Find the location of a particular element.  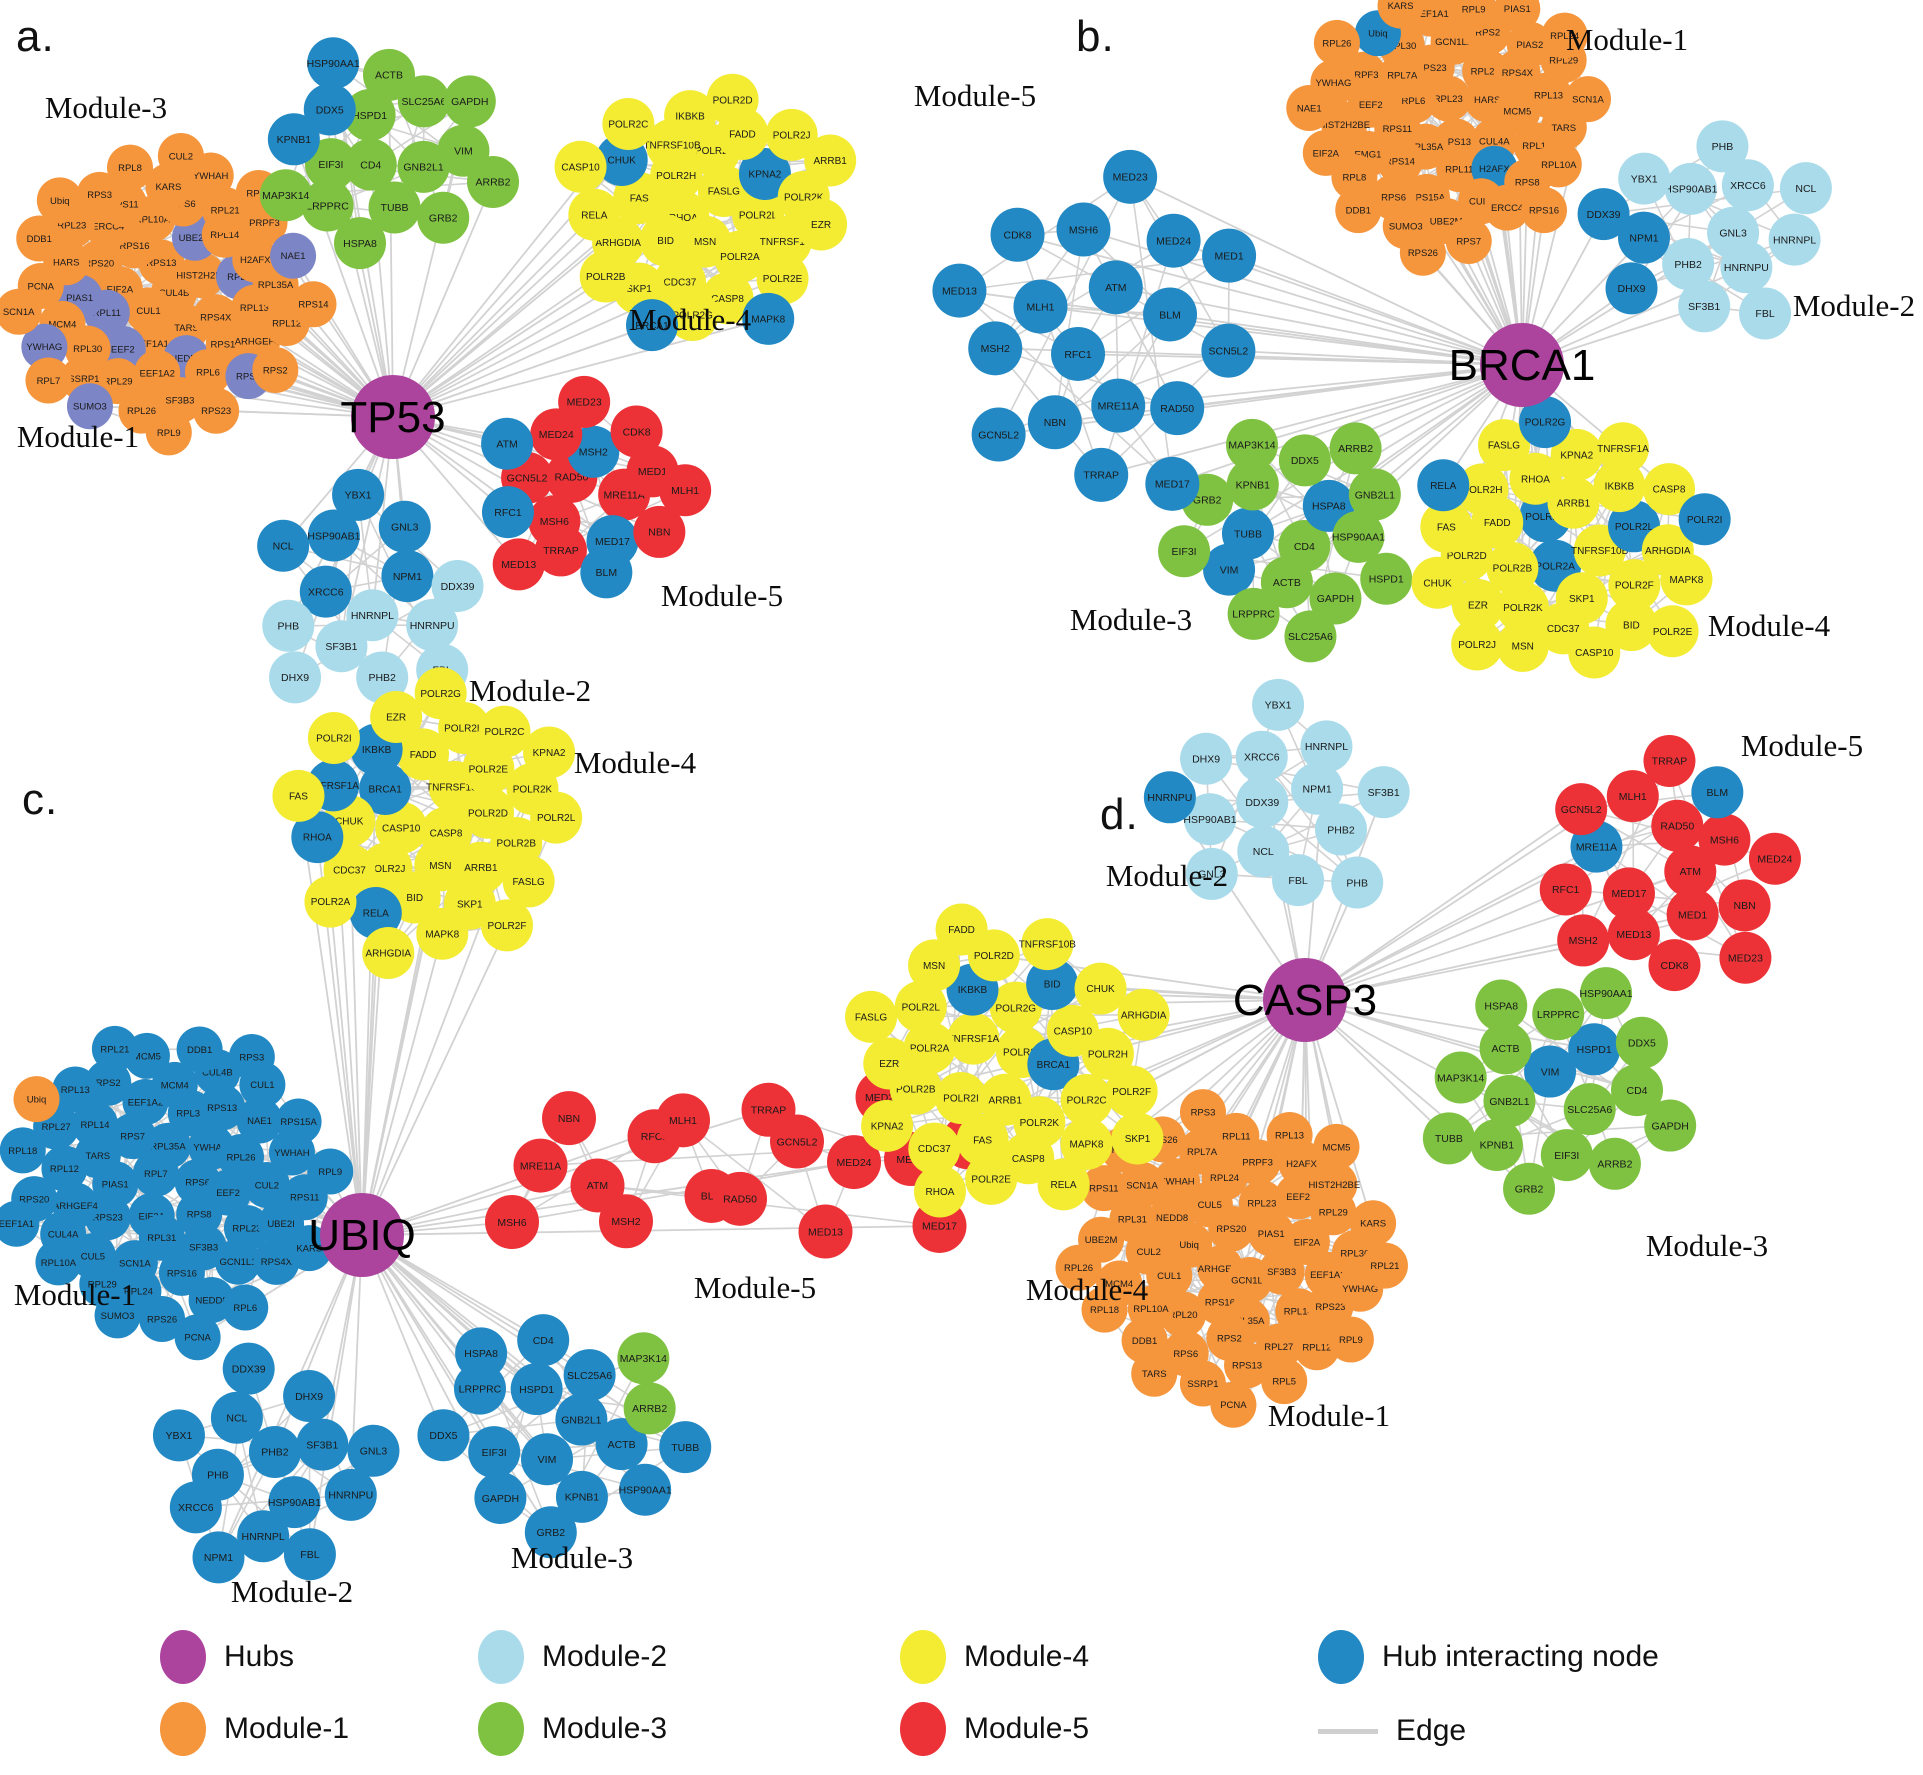

network-node: RPS3 is located at coordinates (251, 1057).